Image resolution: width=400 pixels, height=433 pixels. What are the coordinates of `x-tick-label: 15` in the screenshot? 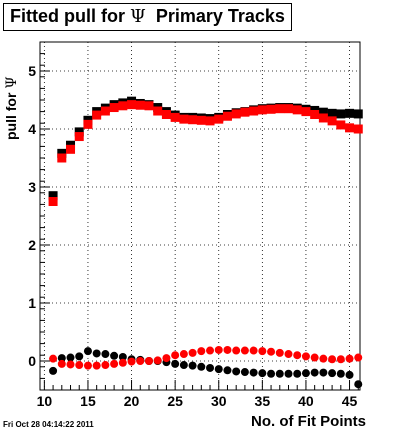 It's located at (88, 401).